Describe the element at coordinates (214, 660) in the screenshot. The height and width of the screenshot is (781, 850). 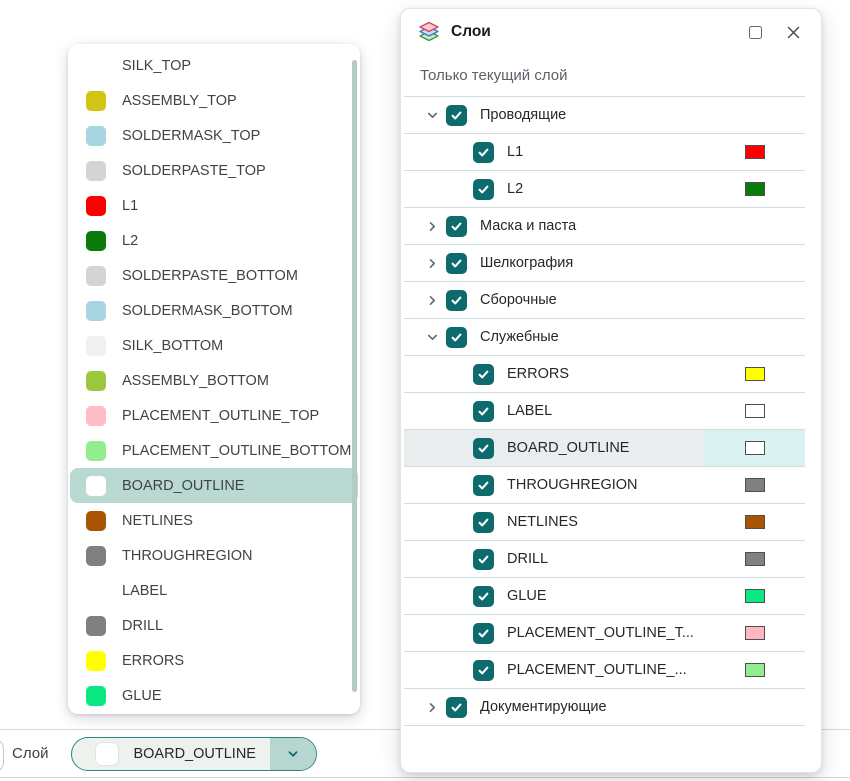
I see `layer-list-item: ERRORS` at that location.